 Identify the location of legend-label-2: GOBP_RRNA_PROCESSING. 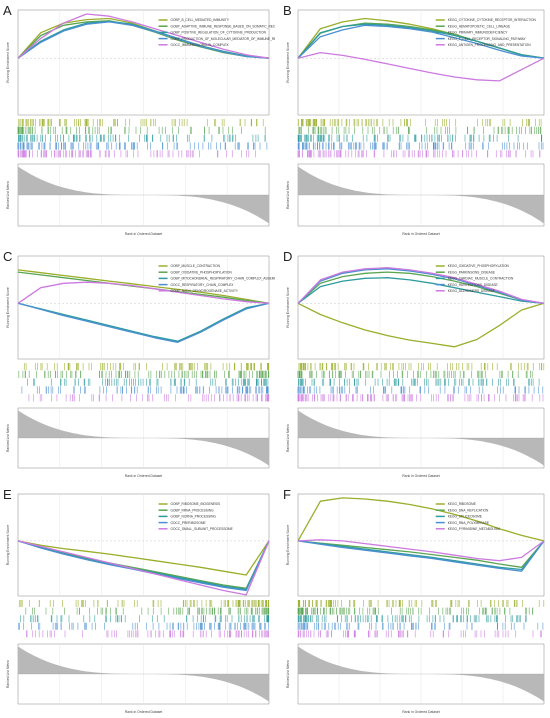
(193, 510).